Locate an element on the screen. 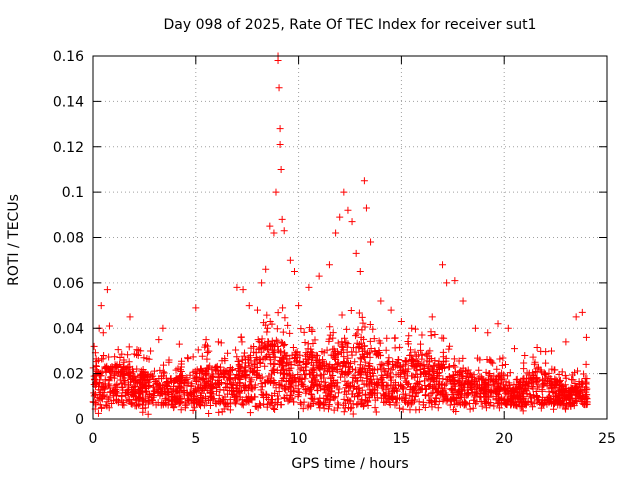 This screenshot has width=640, height=480. x-tick-label: 5 is located at coordinates (195, 439).